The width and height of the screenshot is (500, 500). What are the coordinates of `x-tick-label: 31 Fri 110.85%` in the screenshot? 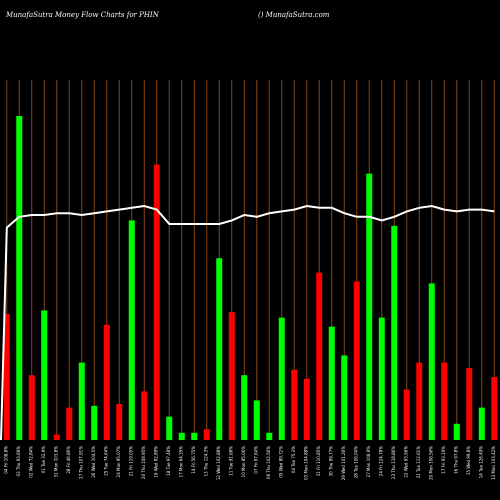 It's located at (318, 461).